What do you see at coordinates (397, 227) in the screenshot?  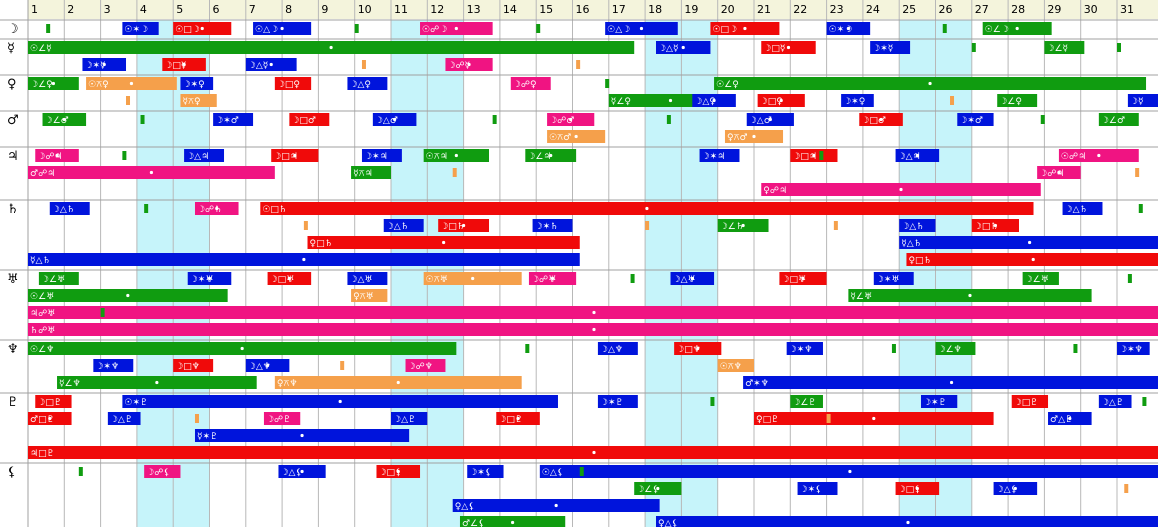 I see `aspect-label: ☽△♄` at bounding box center [397, 227].